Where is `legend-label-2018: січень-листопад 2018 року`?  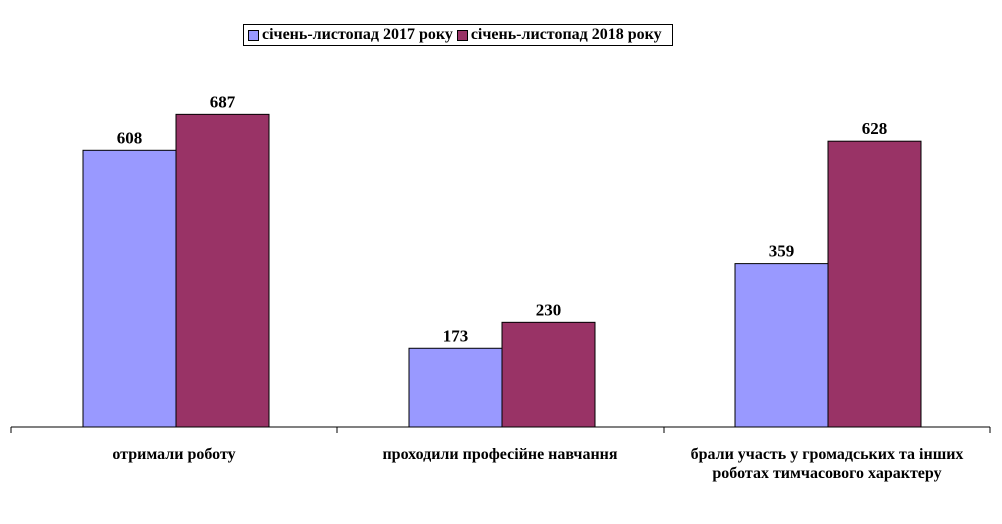
legend-label-2018: січень-листопад 2018 року is located at coordinates (566, 34).